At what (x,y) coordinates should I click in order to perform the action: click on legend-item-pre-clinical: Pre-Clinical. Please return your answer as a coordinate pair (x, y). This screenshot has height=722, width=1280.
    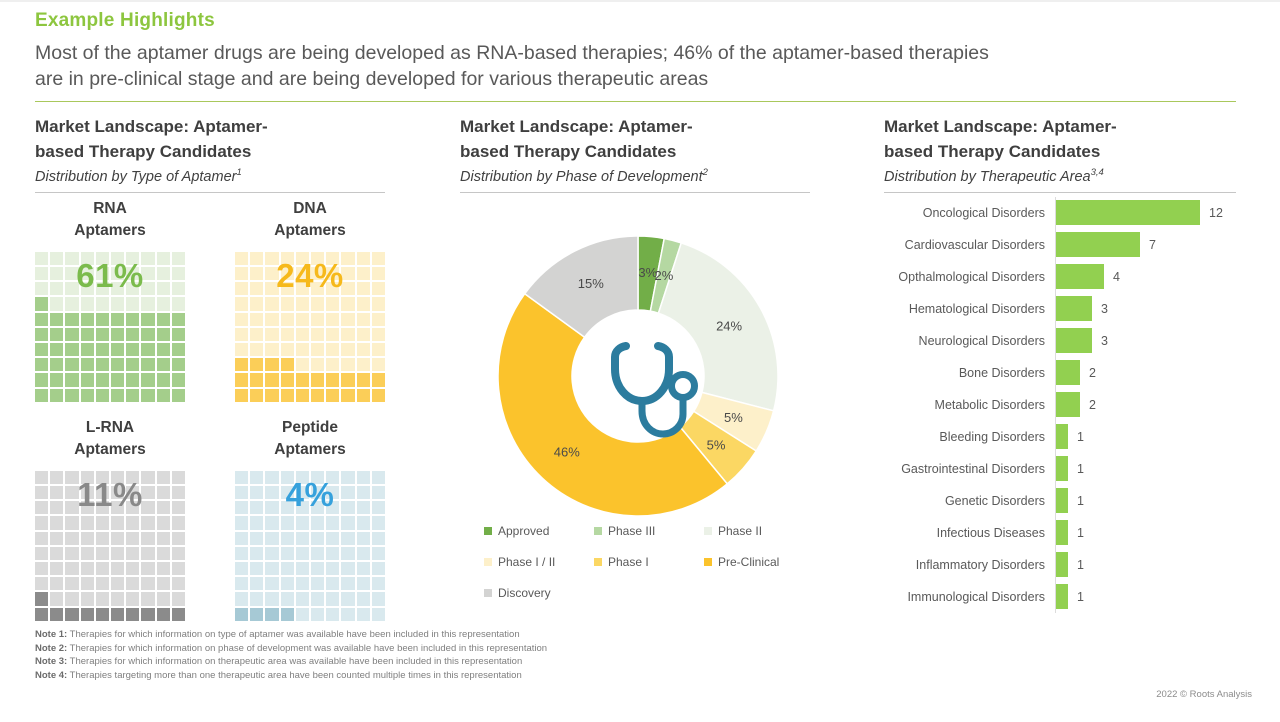
    Looking at the image, I should click on (759, 562).